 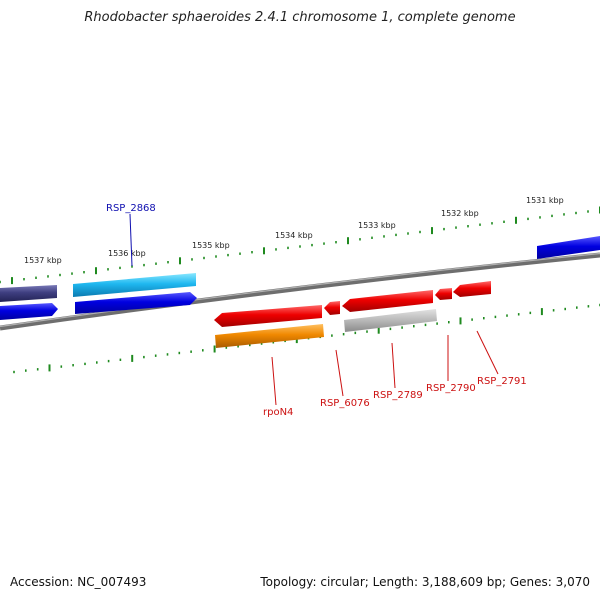 I want to click on gene-label-rsp-2791: RSP_2791, so click(x=502, y=381).